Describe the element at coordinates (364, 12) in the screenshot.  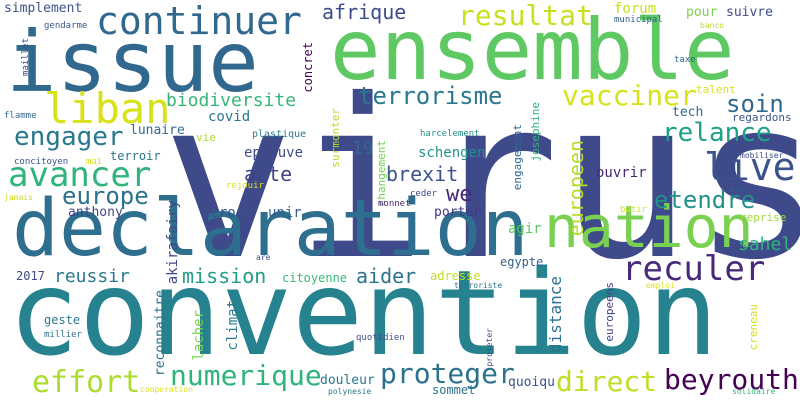
I see `word-afrique: afrique` at that location.